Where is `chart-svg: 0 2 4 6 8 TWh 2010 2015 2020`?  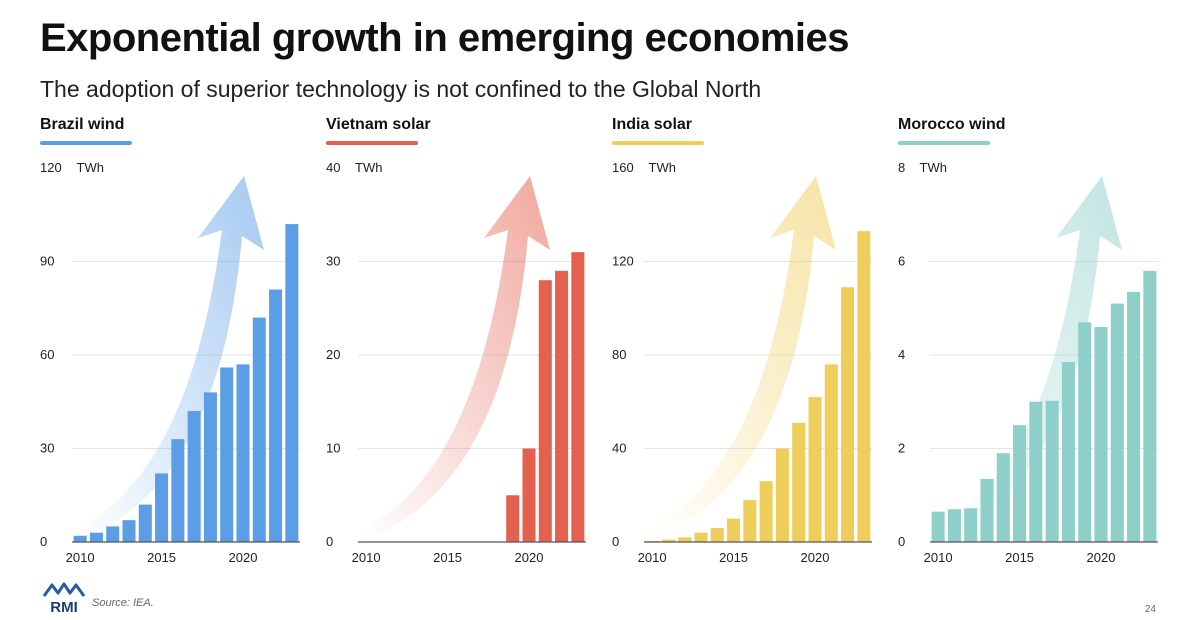
chart-svg: 0 2 4 6 8 TWh 2010 2015 2020 is located at coordinates (1028, 362).